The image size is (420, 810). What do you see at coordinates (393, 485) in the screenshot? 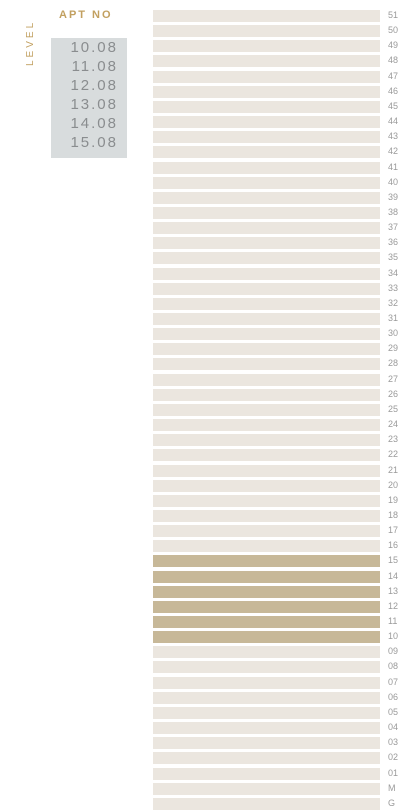
I see `floor-number-label: 20` at bounding box center [393, 485].